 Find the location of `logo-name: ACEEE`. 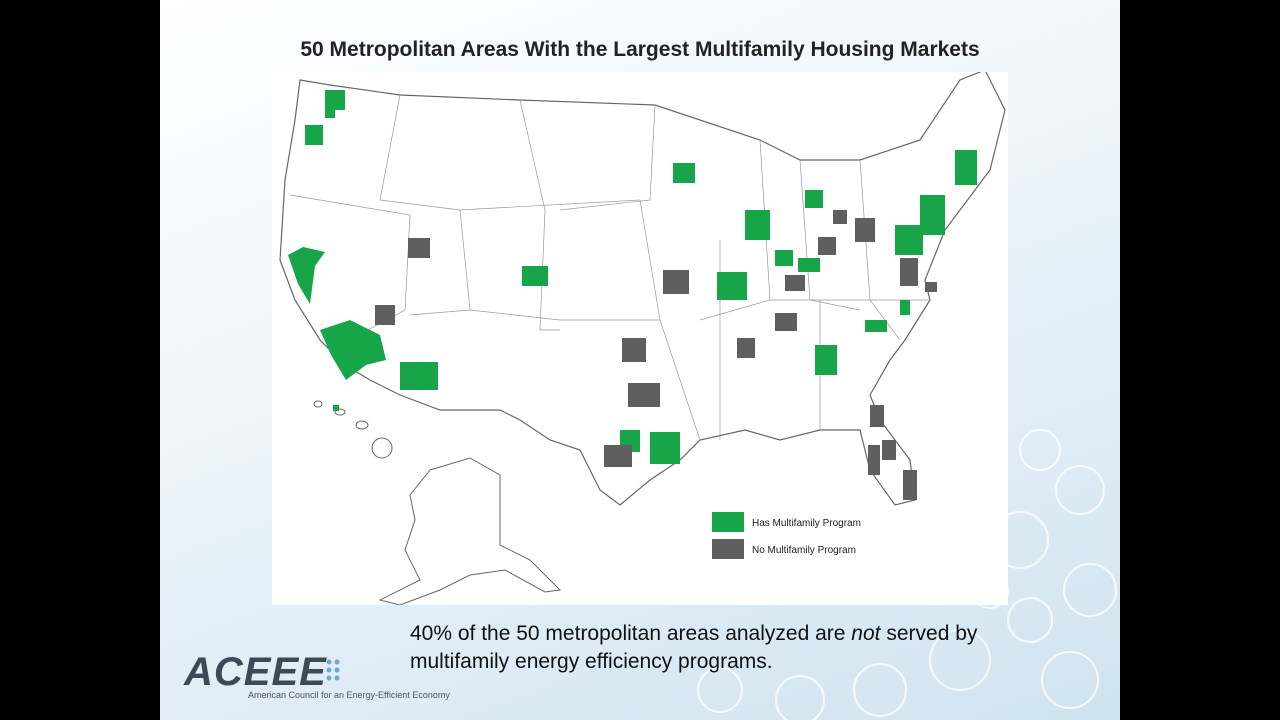

logo-name: ACEEE is located at coordinates (255, 672).